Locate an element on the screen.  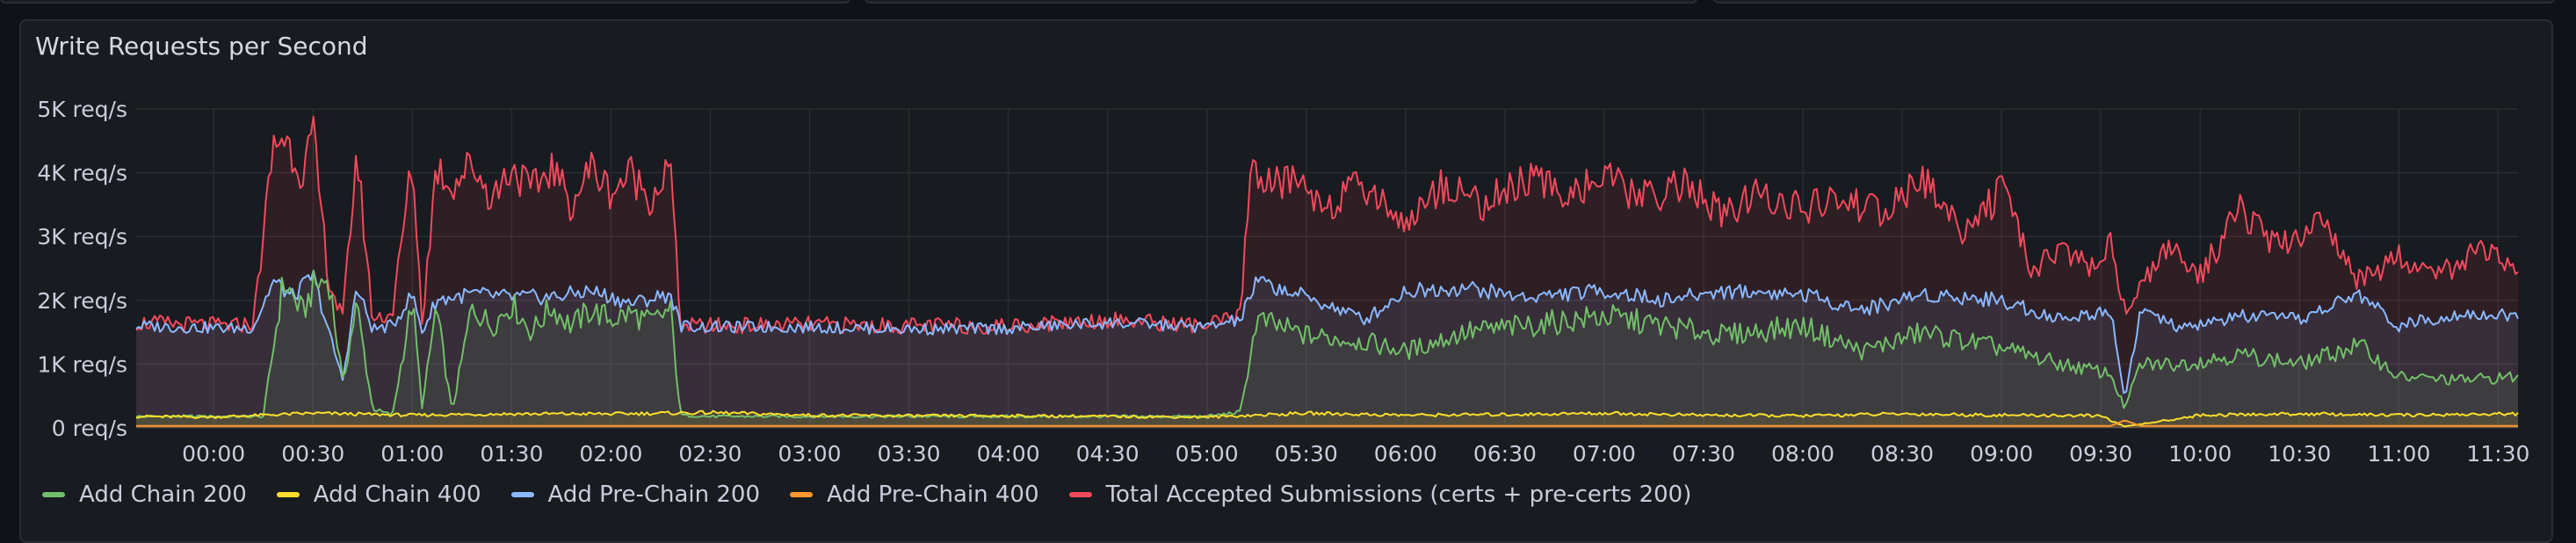
x-tick-label: 04:30 is located at coordinates (1108, 454).